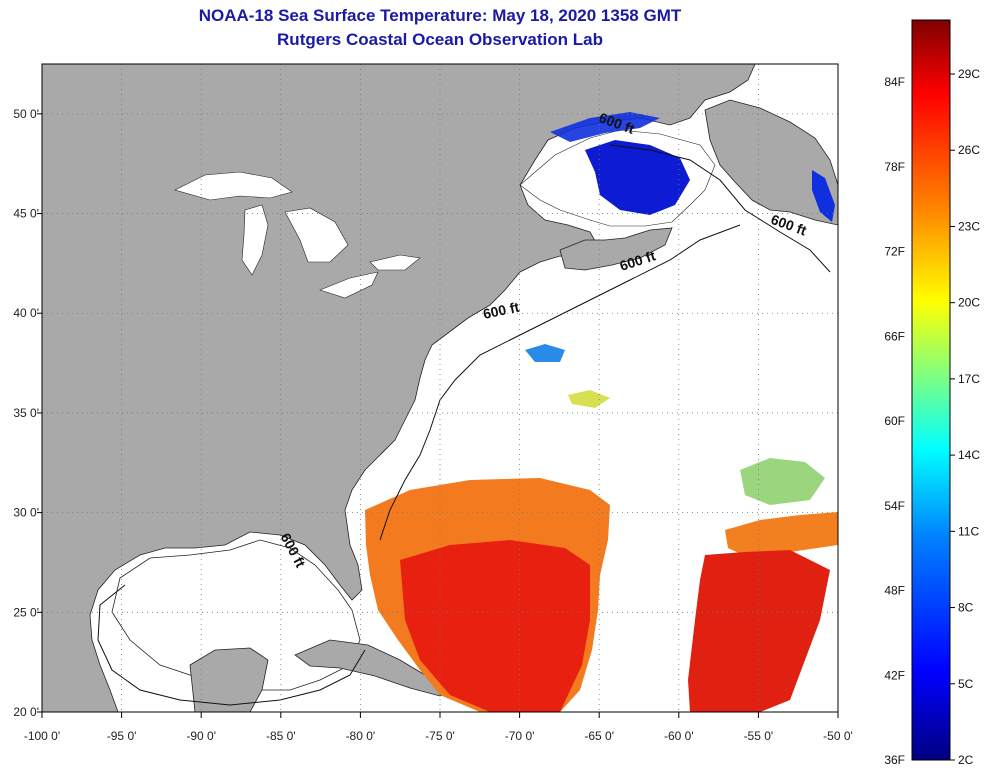  Describe the element at coordinates (229, 679) in the screenshot. I see `land-yucatan` at that location.